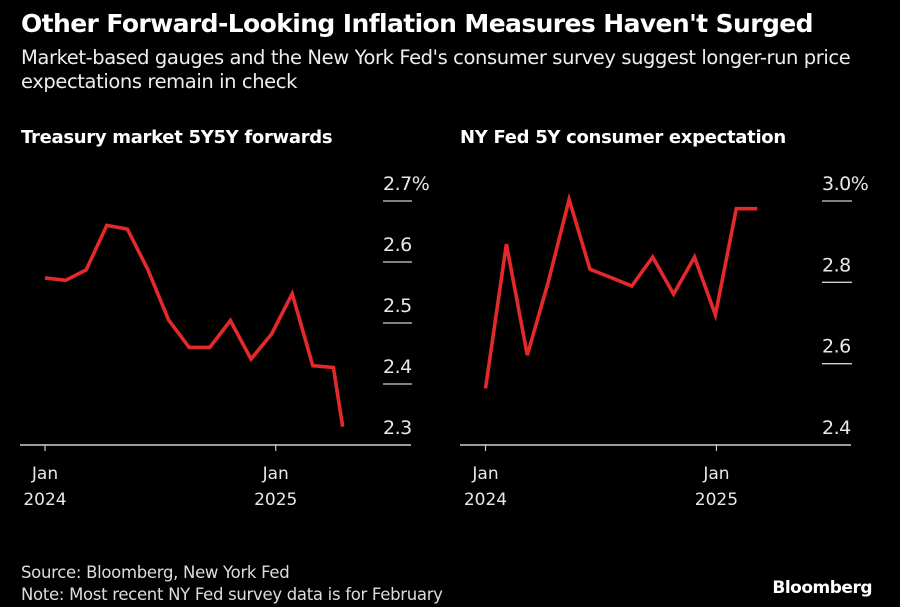  Describe the element at coordinates (623, 137) in the screenshot. I see `right-panel-title: NY Fed 5Y consumer expectation` at that location.